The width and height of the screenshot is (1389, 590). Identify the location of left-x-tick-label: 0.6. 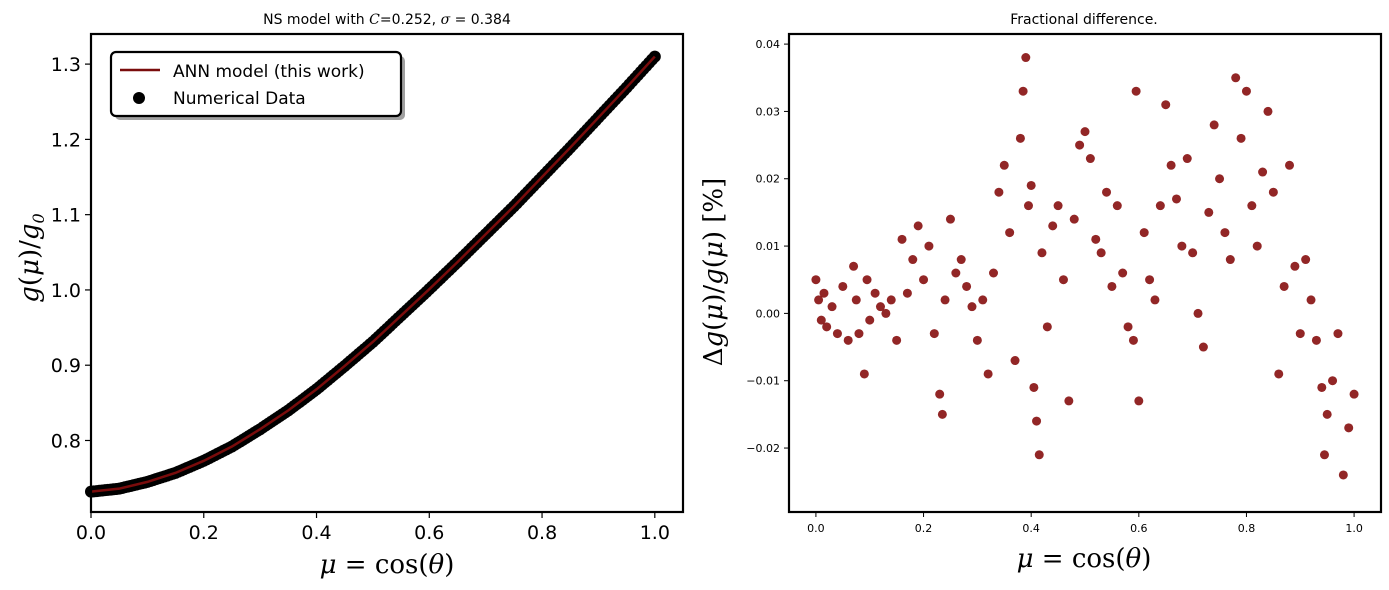
(429, 533).